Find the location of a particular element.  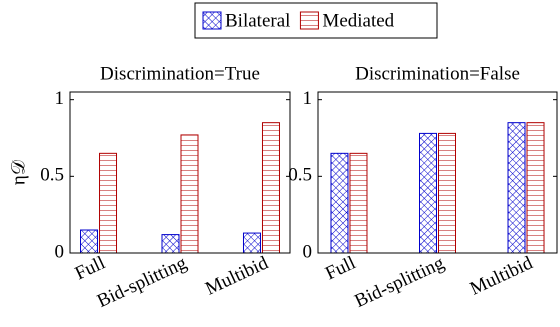

legend-label: Mediated is located at coordinates (358, 20).